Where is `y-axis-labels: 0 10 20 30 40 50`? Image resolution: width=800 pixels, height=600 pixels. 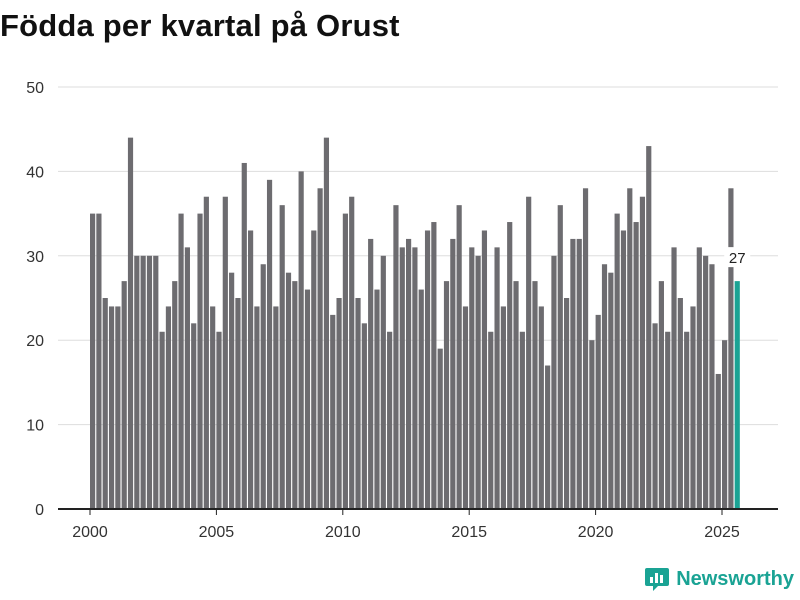 y-axis-labels: 0 10 20 30 40 50 is located at coordinates (35, 299).